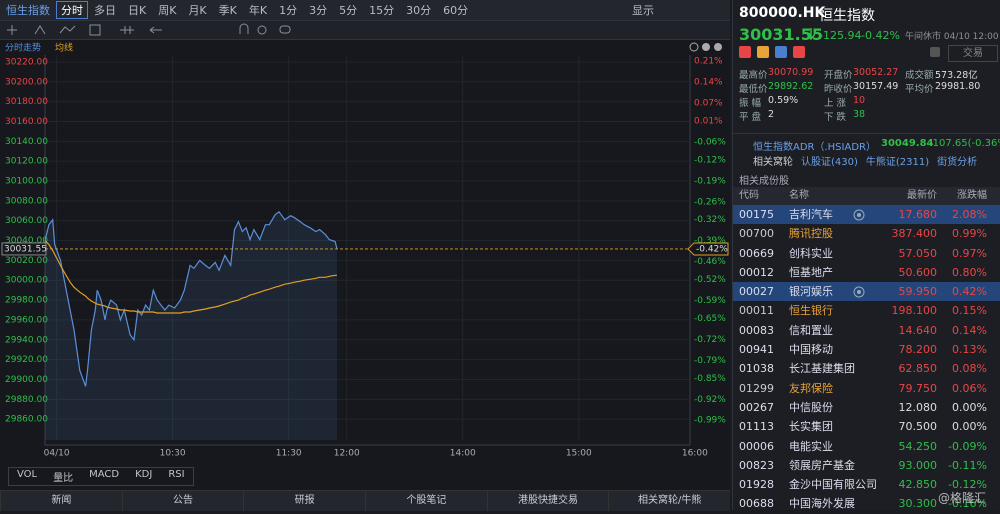  Describe the element at coordinates (227, 10) in the screenshot. I see `period-tab: 季K` at that location.